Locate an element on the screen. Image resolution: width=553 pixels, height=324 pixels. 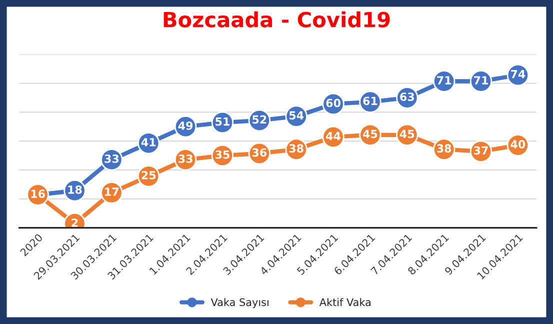
data-label: 37 is located at coordinates (481, 150).